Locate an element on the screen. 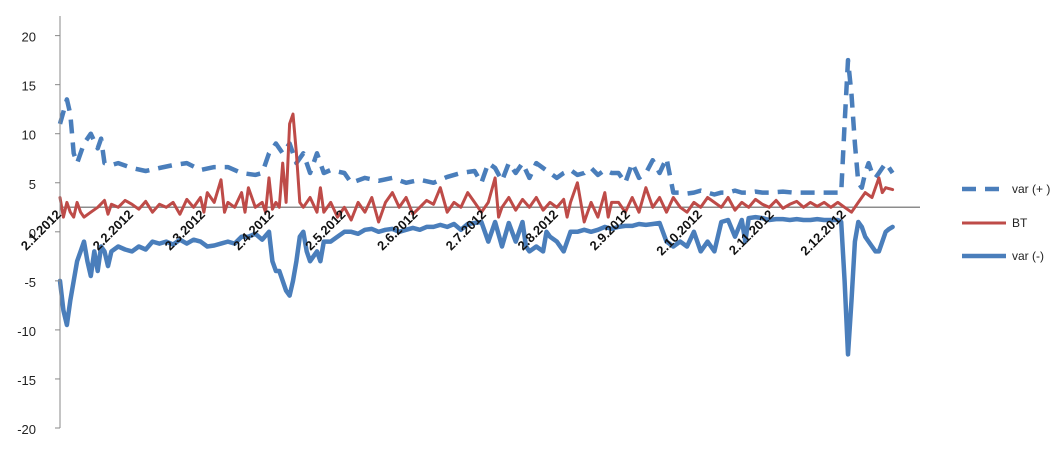 The width and height of the screenshot is (1056, 459). y-axis is located at coordinates (58, 222).